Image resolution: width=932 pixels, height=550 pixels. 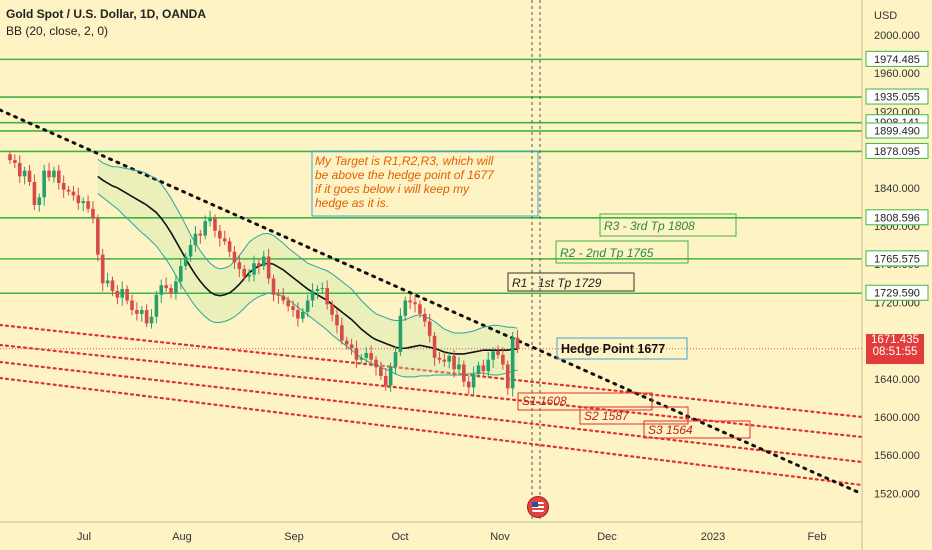 I want to click on r3-box, so click(x=668, y=225).